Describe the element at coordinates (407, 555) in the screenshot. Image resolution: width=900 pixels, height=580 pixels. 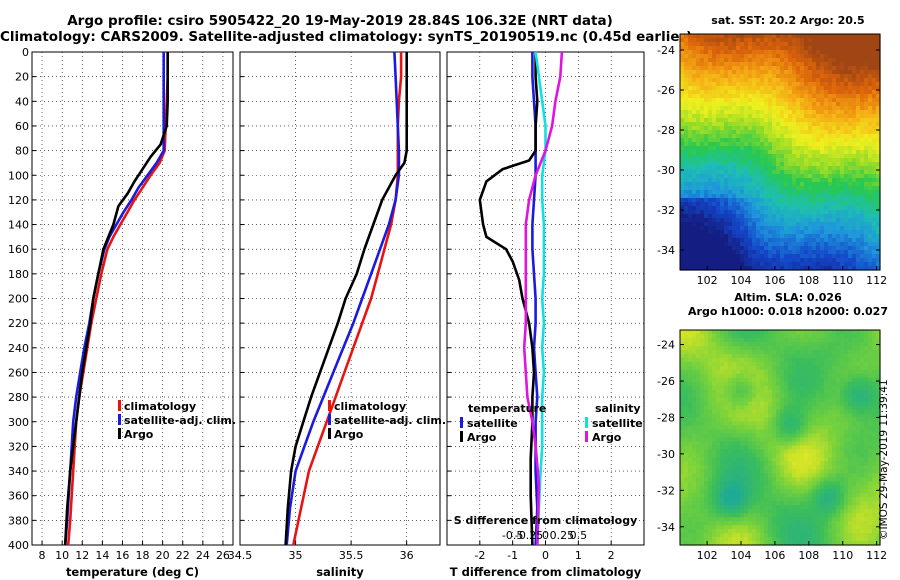
I see `x-tick-label: 36` at that location.